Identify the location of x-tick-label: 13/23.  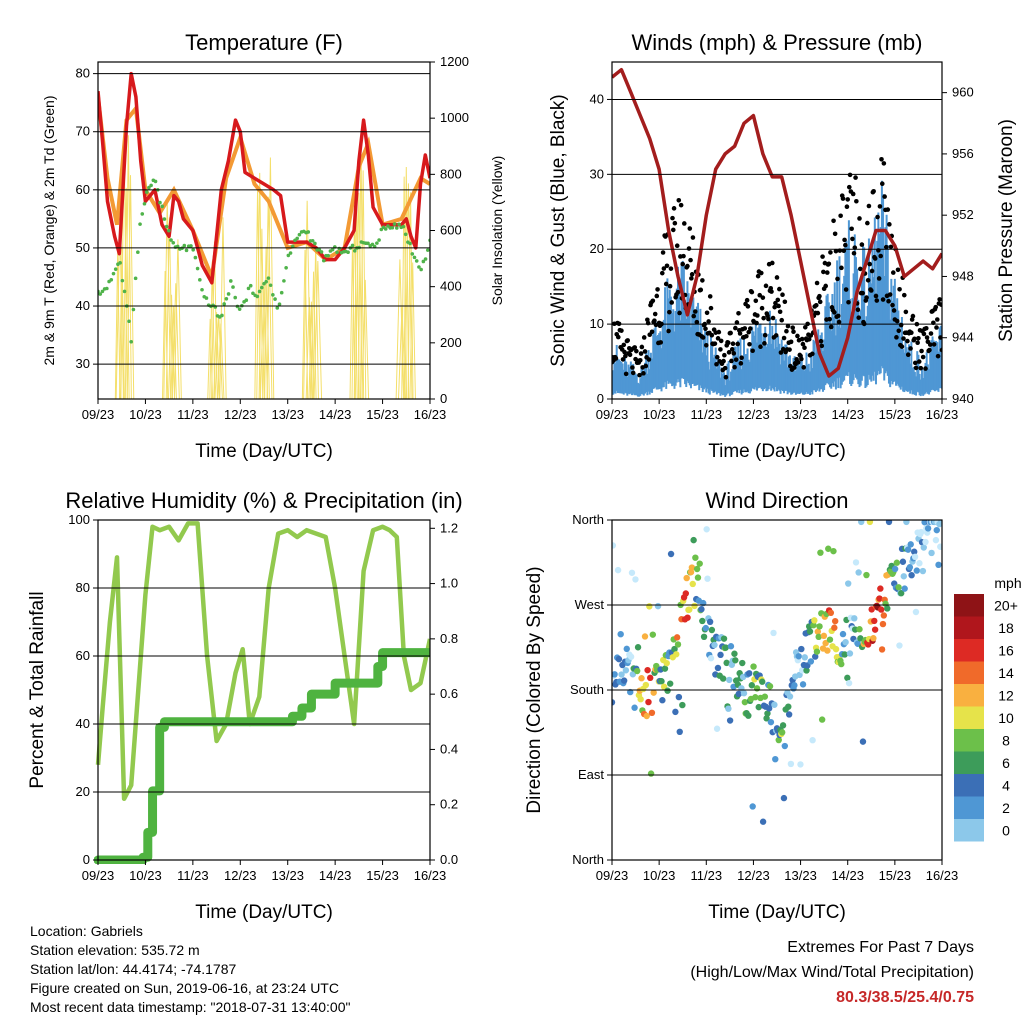
(287, 875).